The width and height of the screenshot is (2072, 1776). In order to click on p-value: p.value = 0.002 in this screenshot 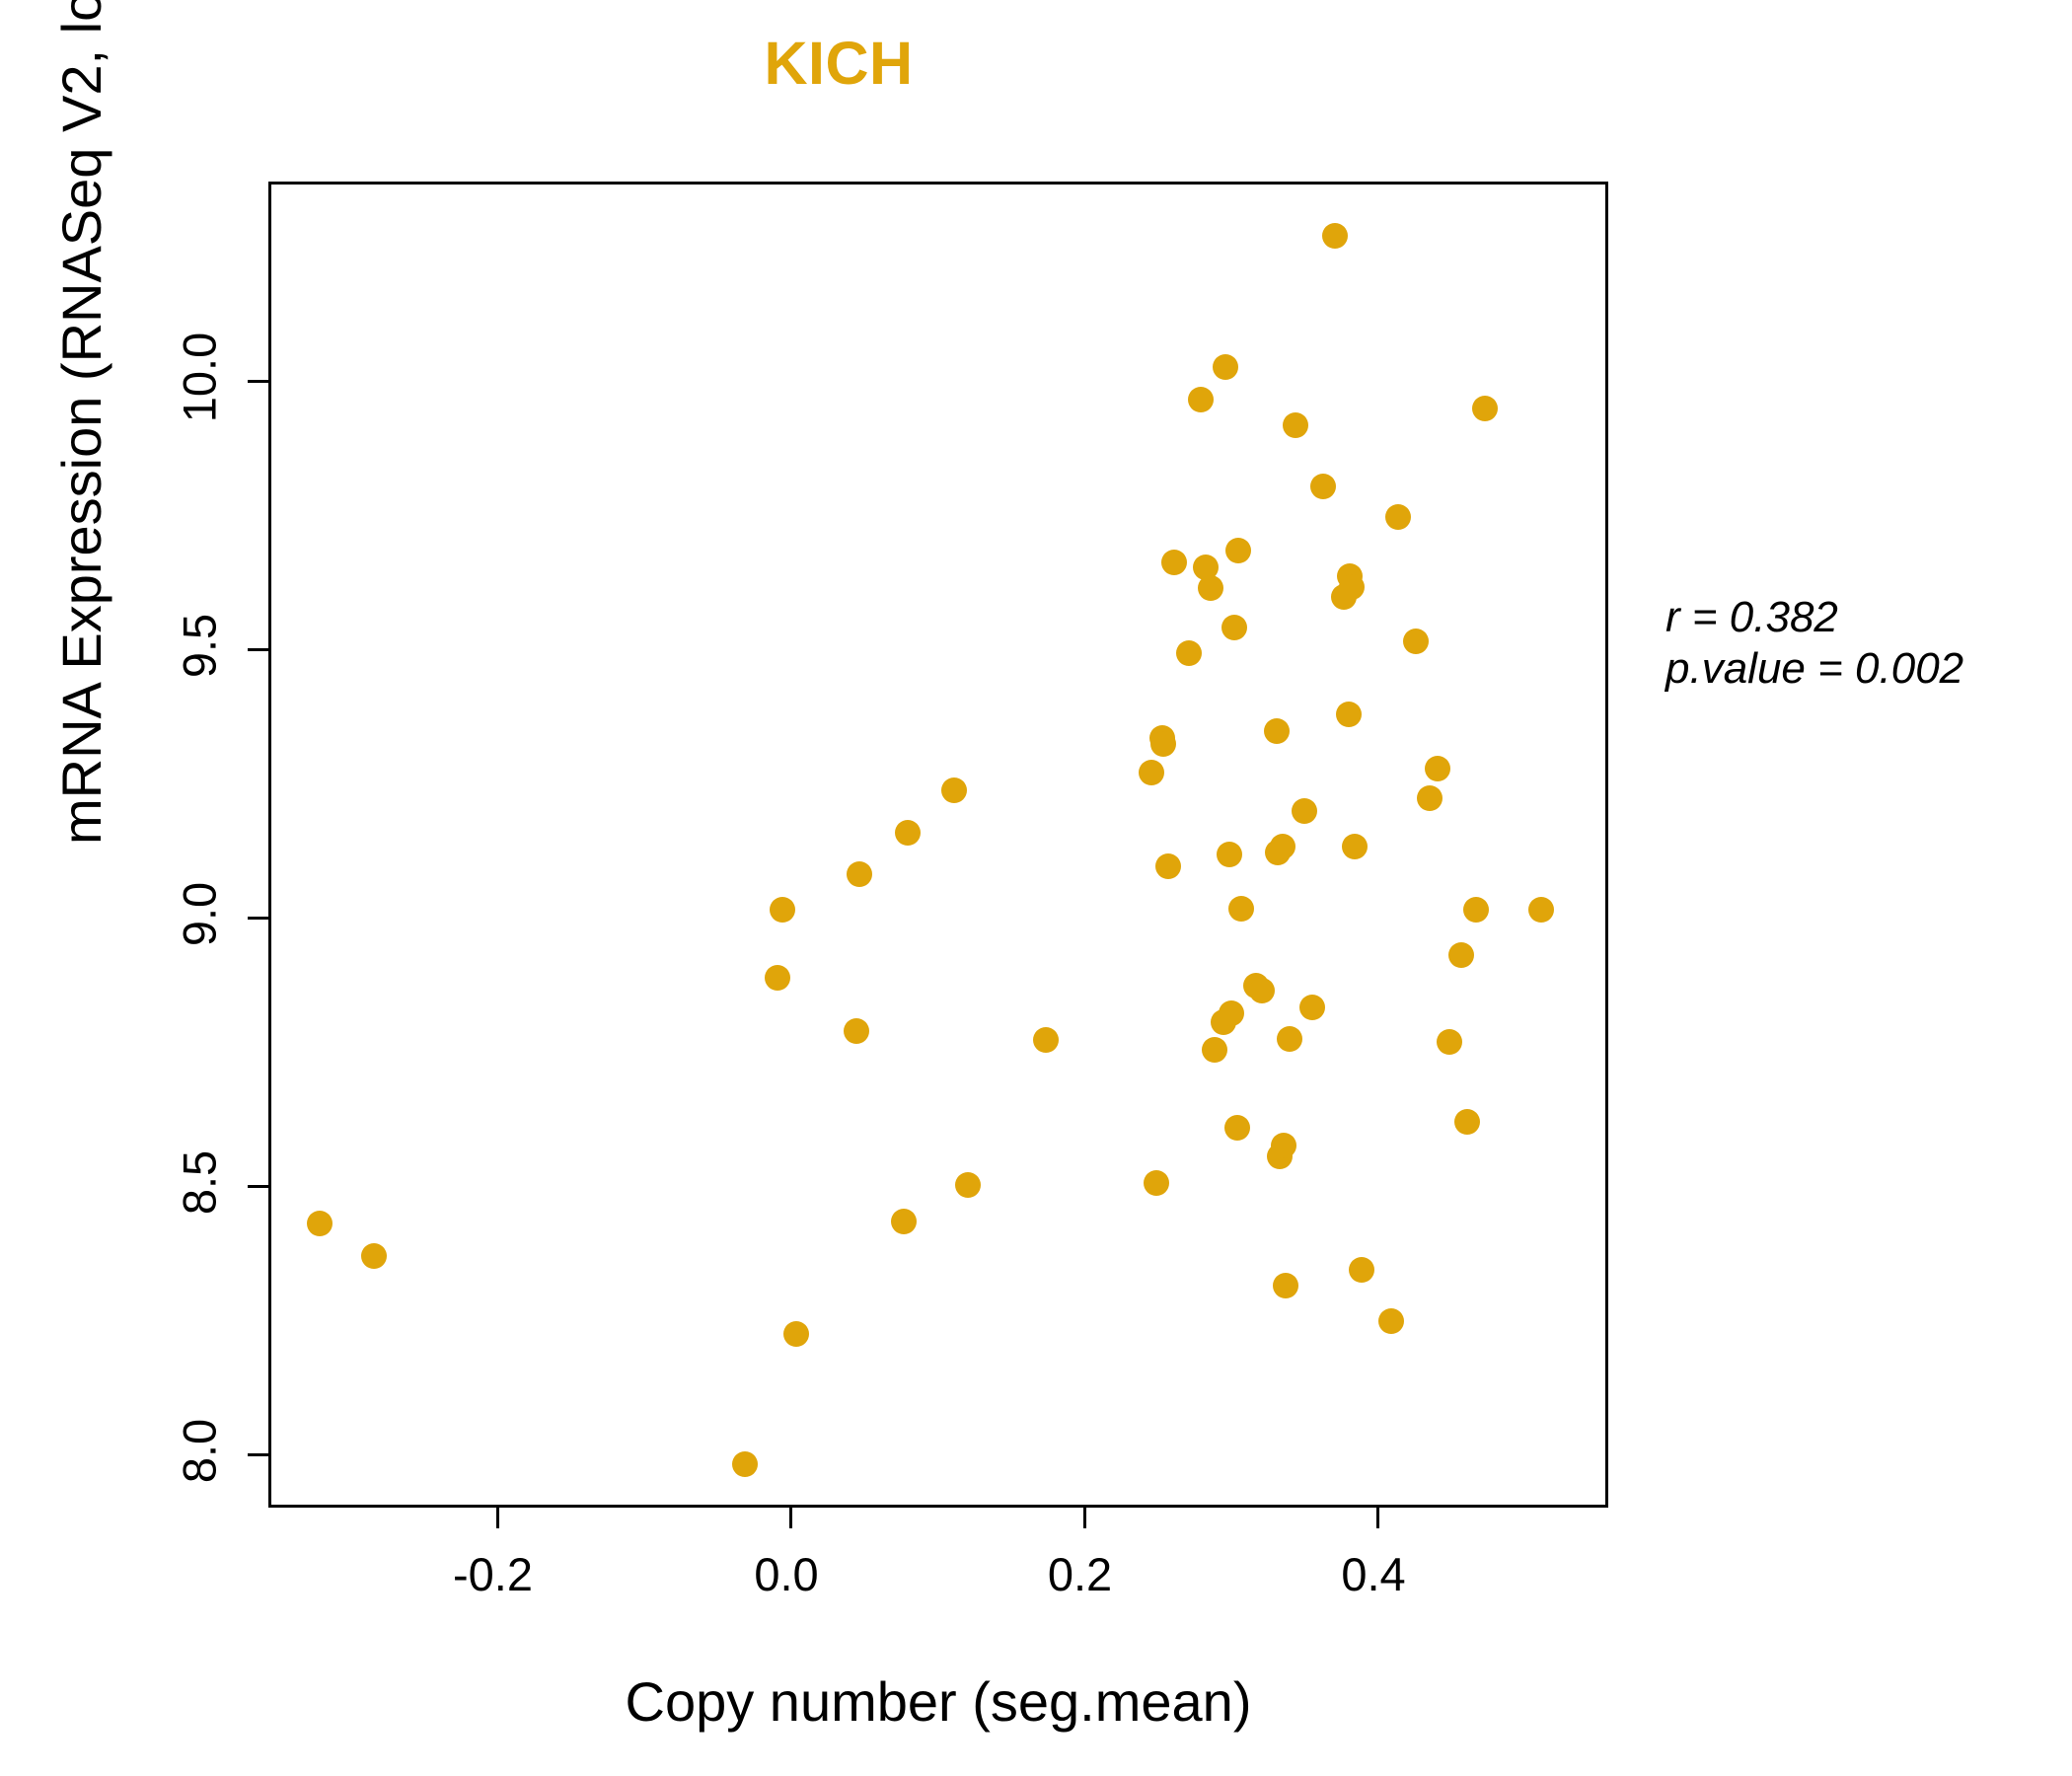, I will do `click(1815, 668)`.